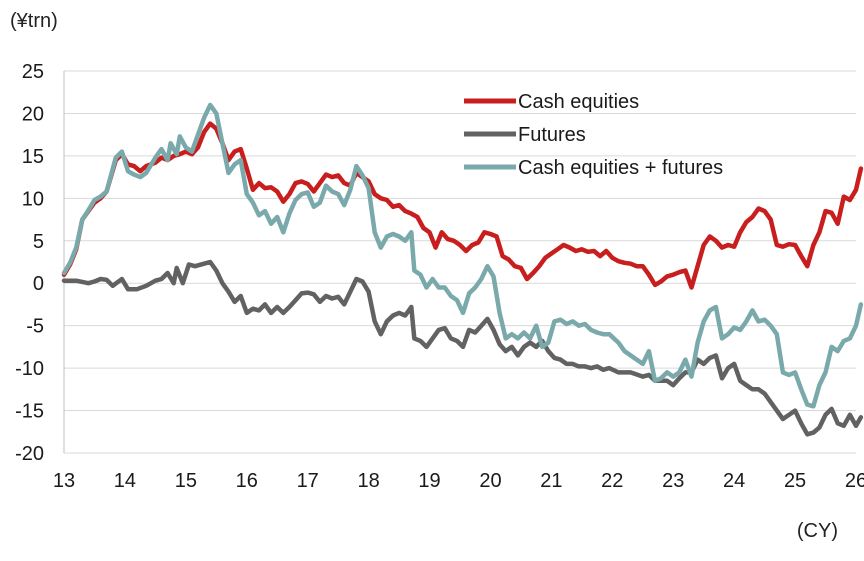 This screenshot has height=561, width=864. What do you see at coordinates (33, 157) in the screenshot?
I see `y-tick-label: 15` at bounding box center [33, 157].